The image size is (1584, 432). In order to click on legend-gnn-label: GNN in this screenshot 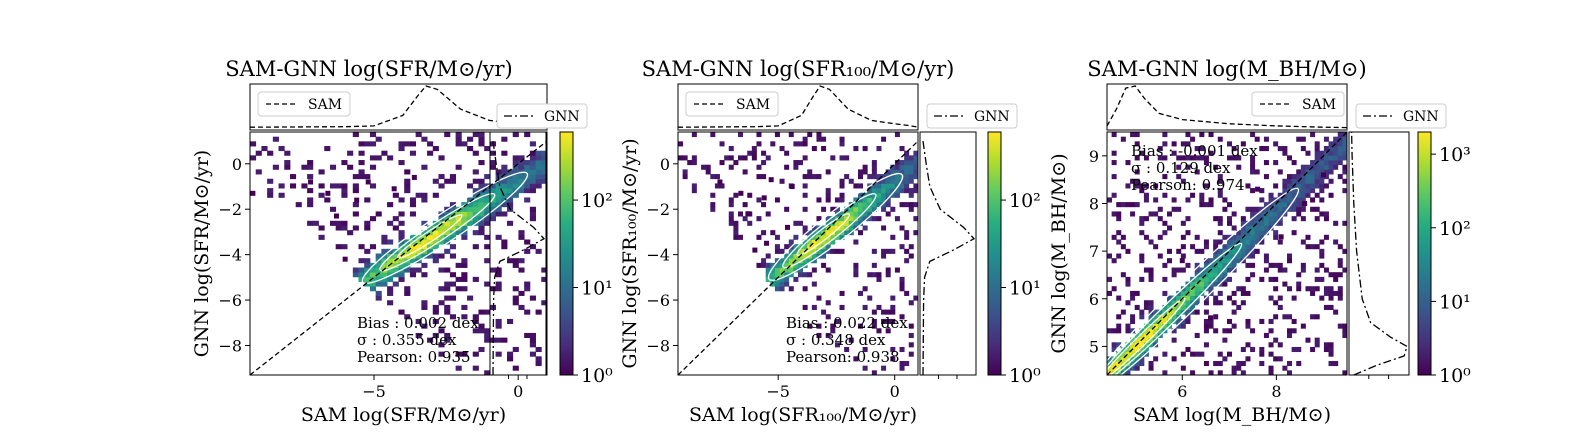, I will do `click(992, 117)`.